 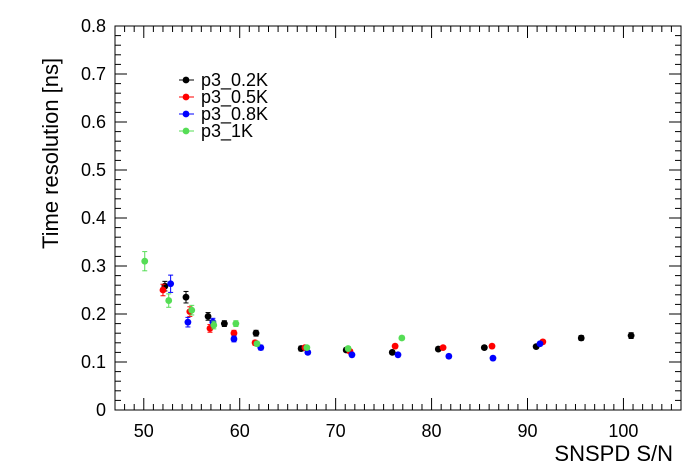 I want to click on y-tick-labels: 0 0.1 0.2 0.3 0.4 0.5 0.6 0.7 0.8, so click(x=93, y=218).